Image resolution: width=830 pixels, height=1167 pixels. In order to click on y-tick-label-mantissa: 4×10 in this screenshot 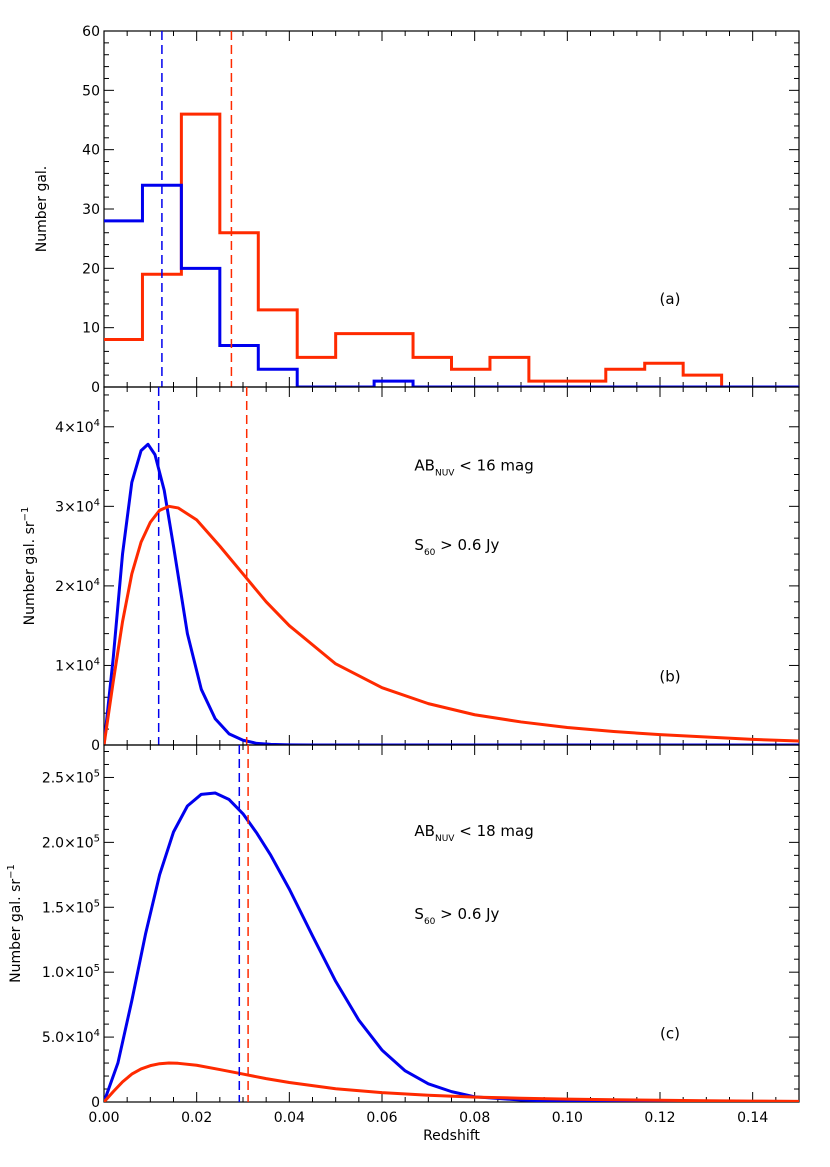, I will do `click(74, 428)`.